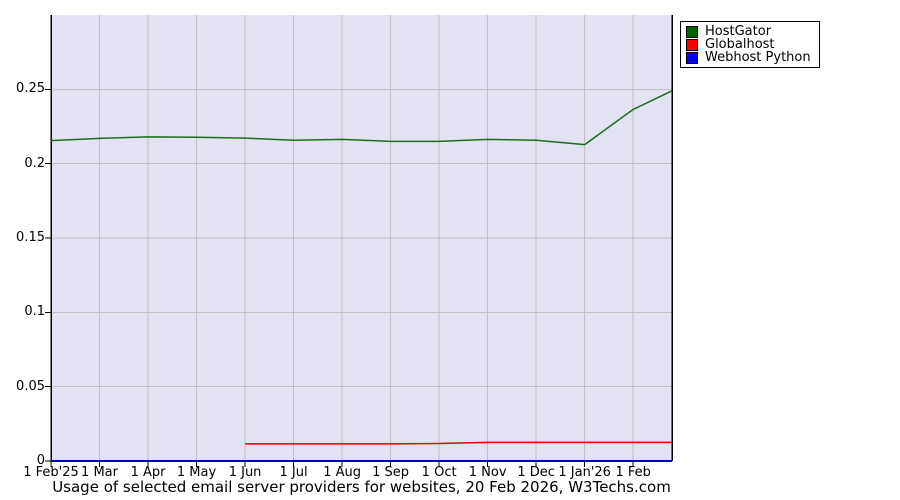 The height and width of the screenshot is (500, 900). Describe the element at coordinates (34, 163) in the screenshot. I see `y-tick-label: 0.2` at that location.